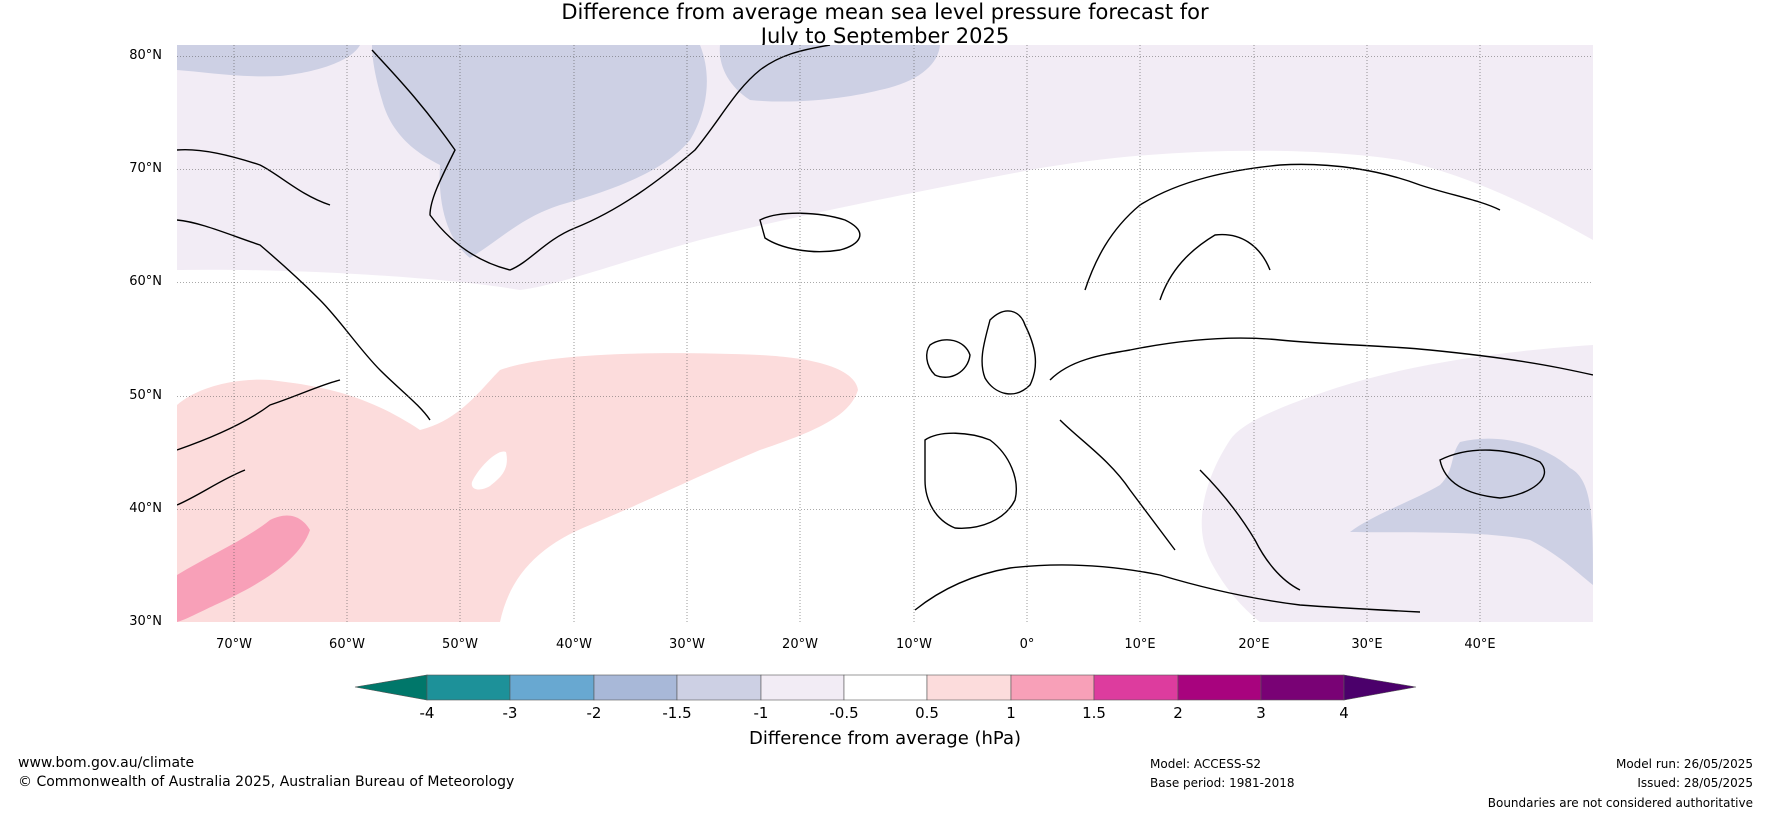  What do you see at coordinates (1684, 764) in the screenshot?
I see `model-run-date: Model run: 26/05/2025` at bounding box center [1684, 764].